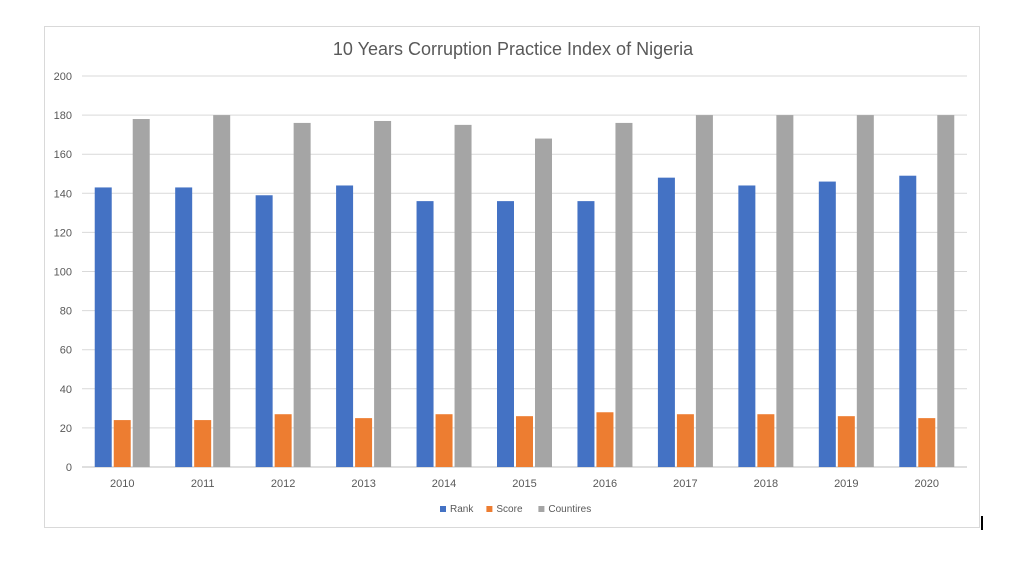  What do you see at coordinates (66, 390) in the screenshot?
I see `y-tick-label: 40` at bounding box center [66, 390].